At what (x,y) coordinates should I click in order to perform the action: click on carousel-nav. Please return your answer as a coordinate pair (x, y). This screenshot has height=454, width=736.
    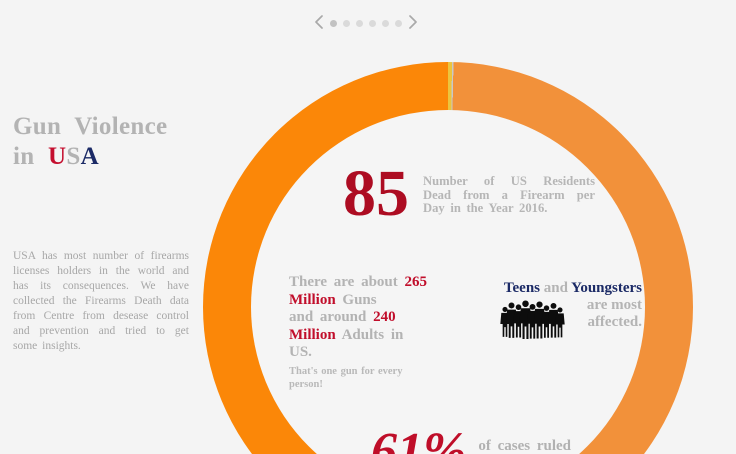
    Looking at the image, I should click on (366, 23).